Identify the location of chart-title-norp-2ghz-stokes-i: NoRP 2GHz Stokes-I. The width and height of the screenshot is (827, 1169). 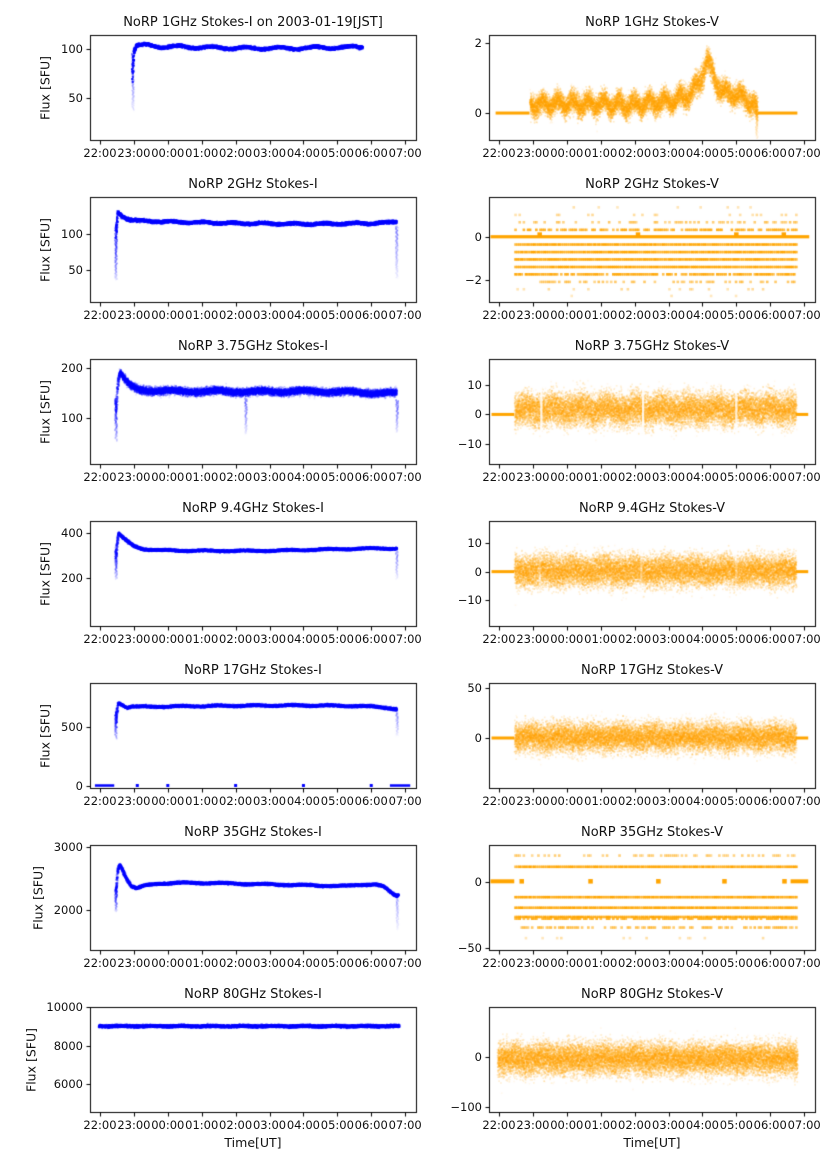
(253, 184).